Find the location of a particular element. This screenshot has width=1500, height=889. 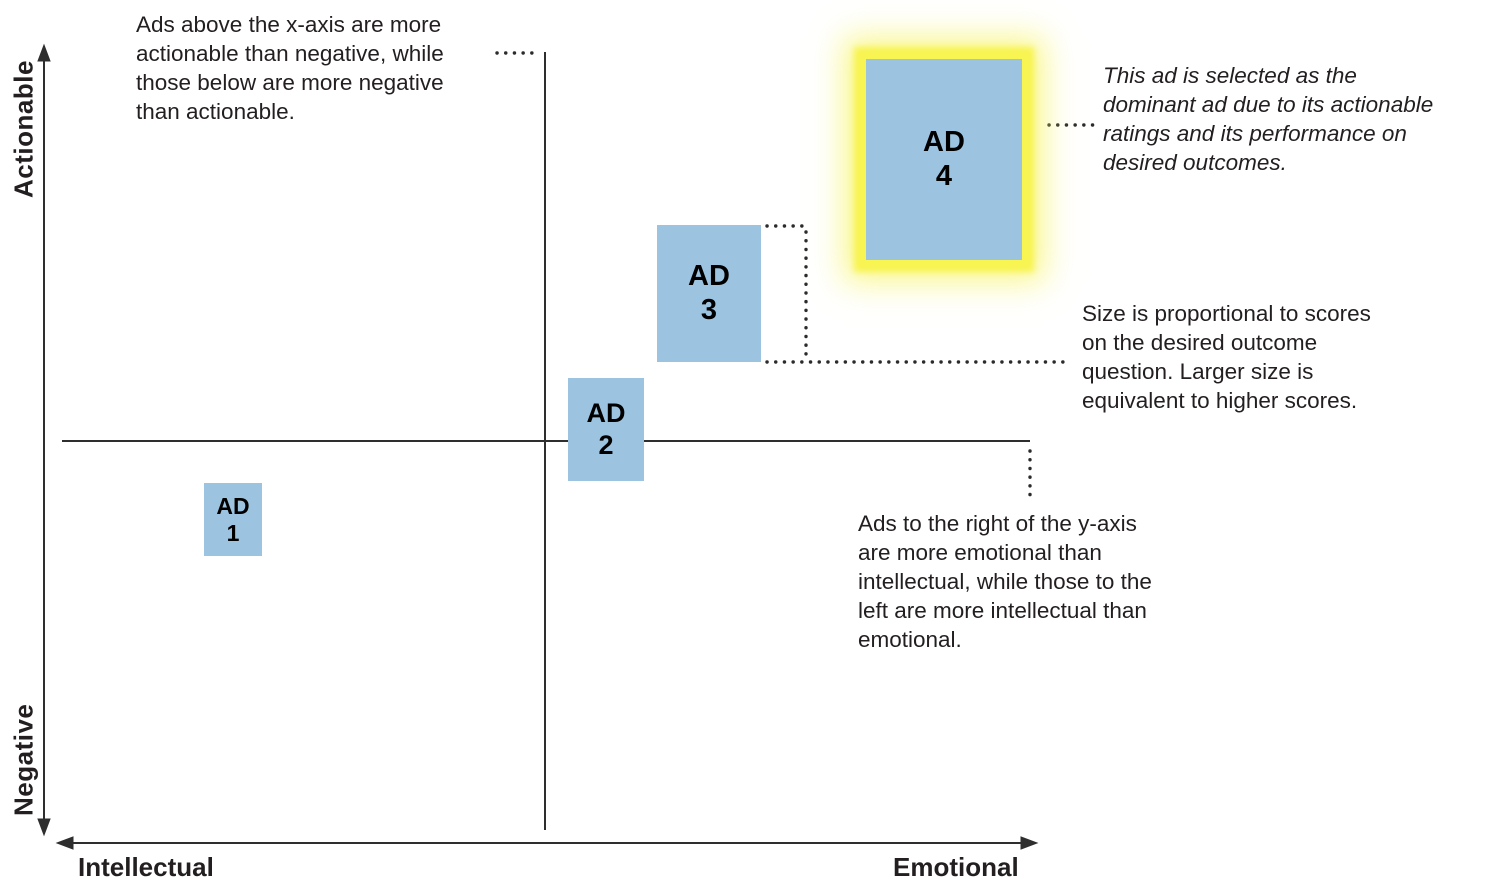

ad-2-box: AD 2 is located at coordinates (606, 429).